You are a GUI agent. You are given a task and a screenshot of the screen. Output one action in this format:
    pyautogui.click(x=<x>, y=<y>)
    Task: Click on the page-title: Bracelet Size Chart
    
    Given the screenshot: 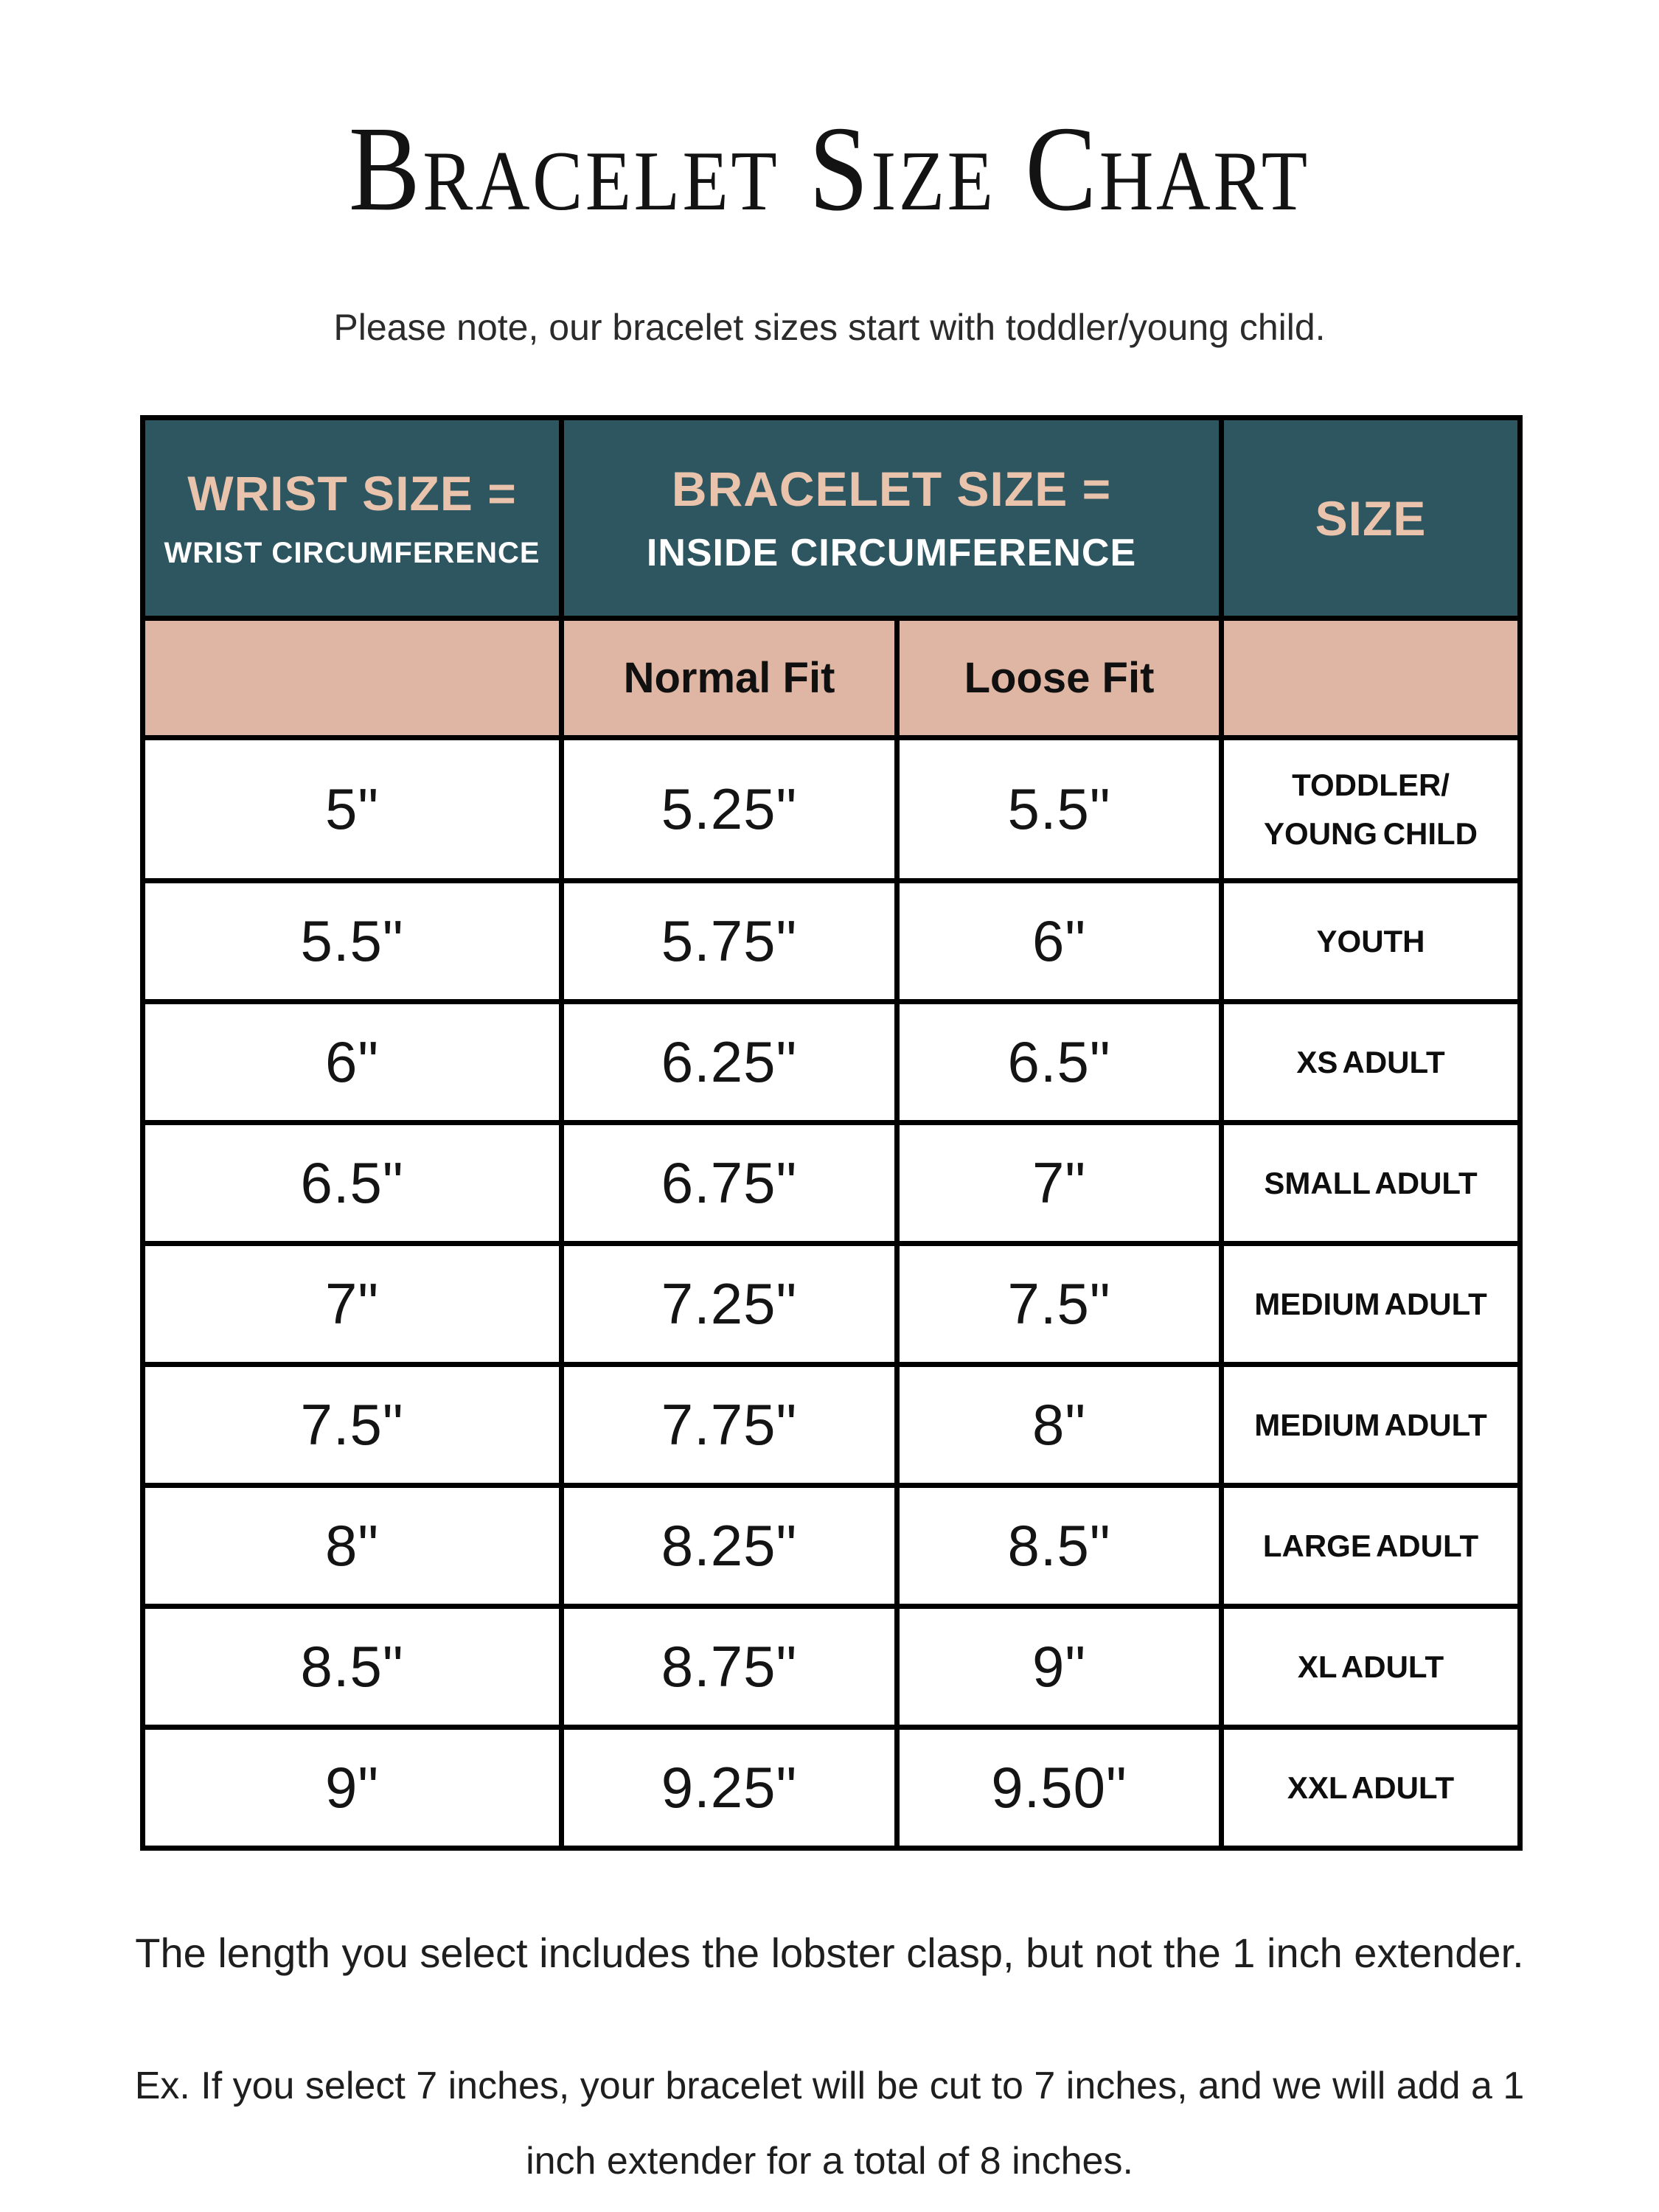 What is the action you would take?
    pyautogui.click(x=829, y=168)
    